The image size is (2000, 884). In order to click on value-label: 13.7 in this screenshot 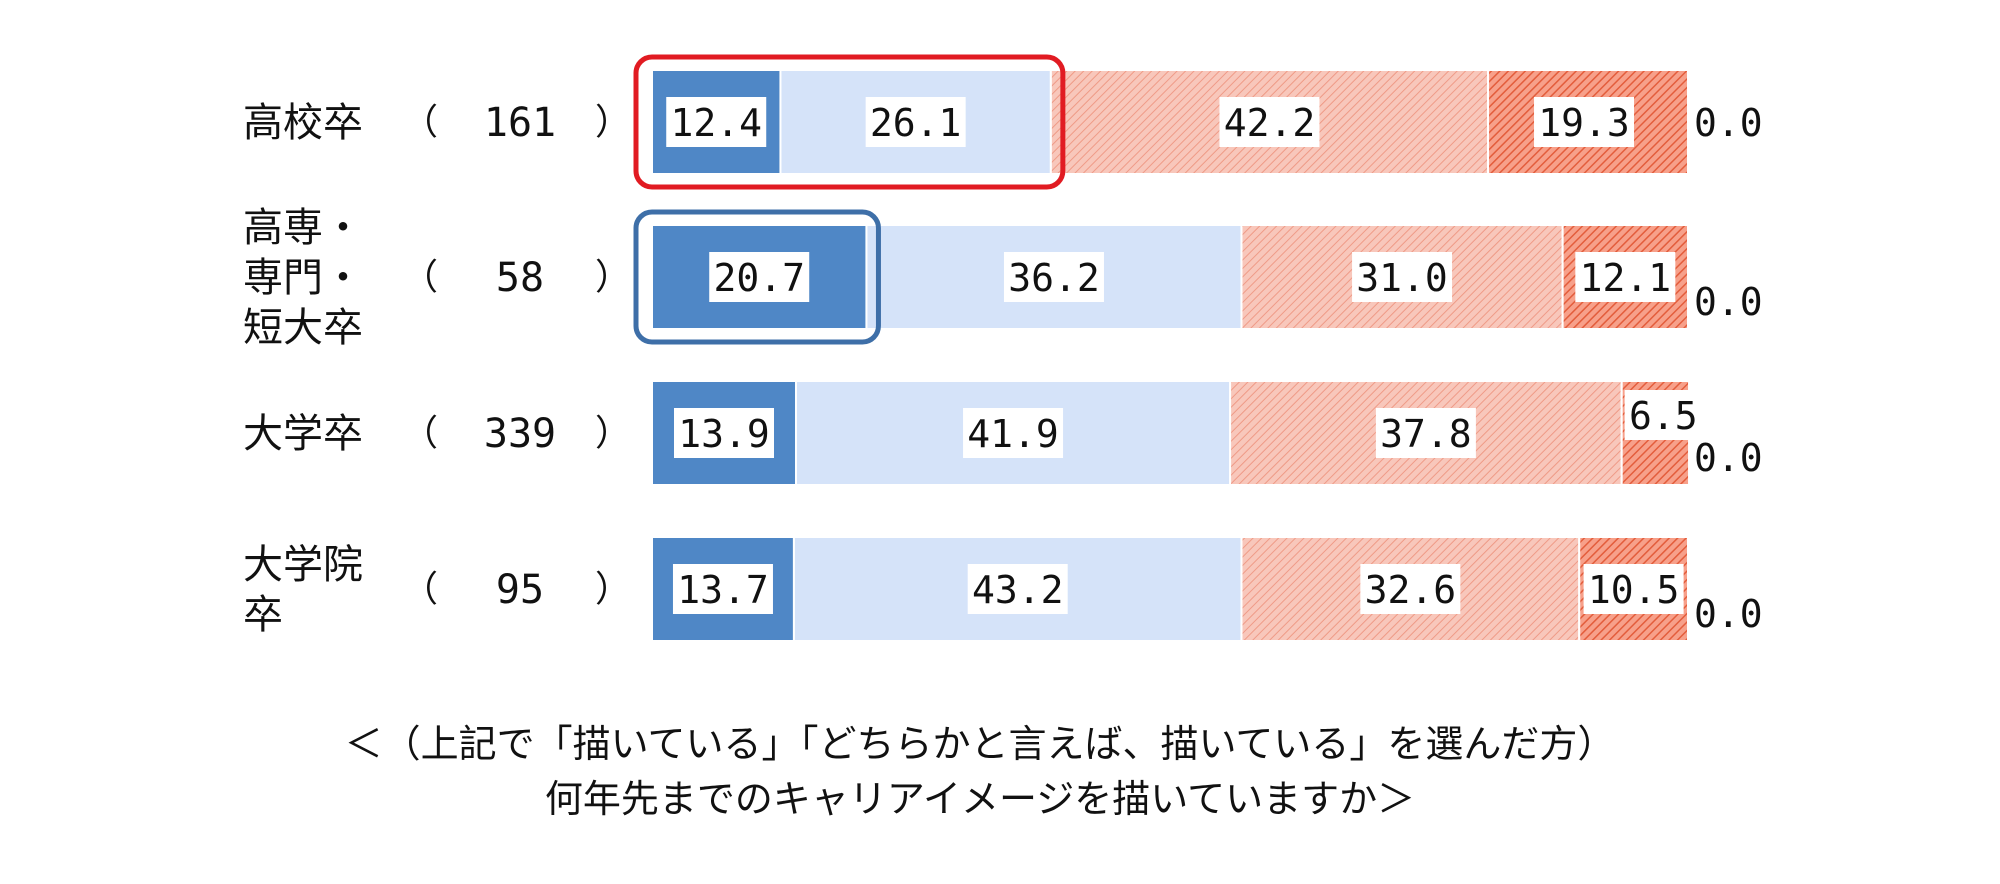, I will do `click(723, 590)`.